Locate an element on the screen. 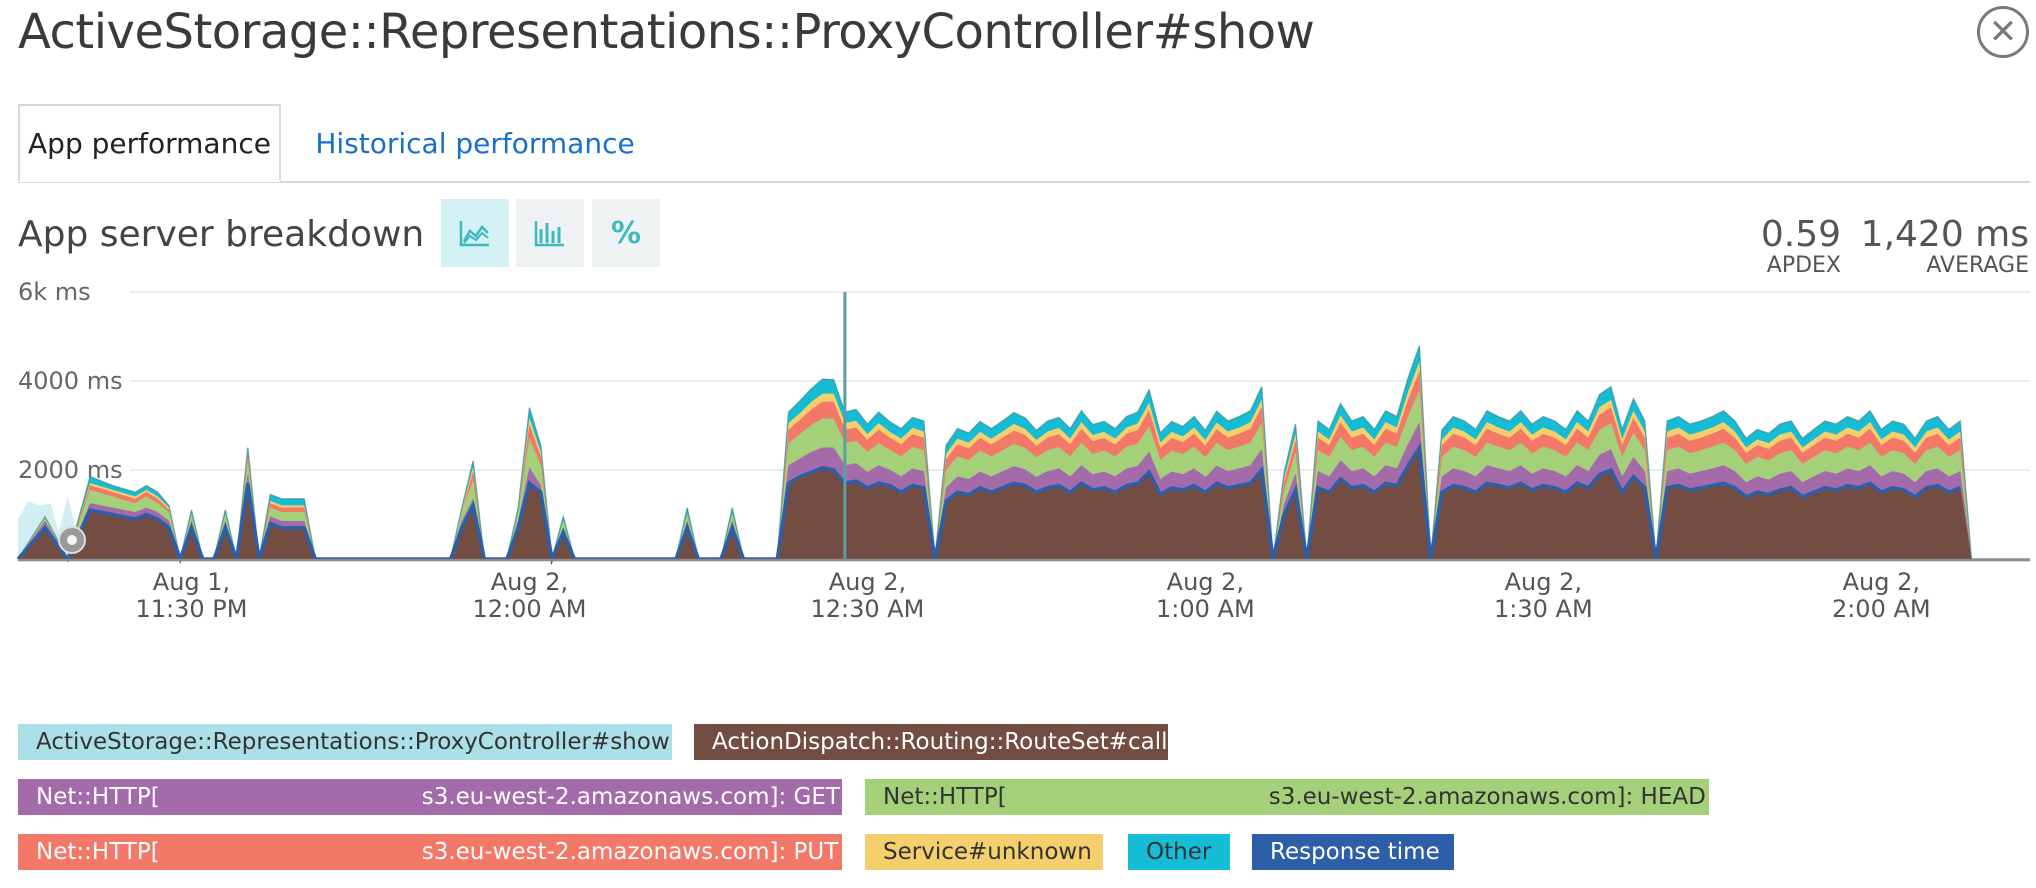 The height and width of the screenshot is (888, 2036). legend-item-routeset: ActionDispatch::Routing::RouteSet#call is located at coordinates (931, 742).